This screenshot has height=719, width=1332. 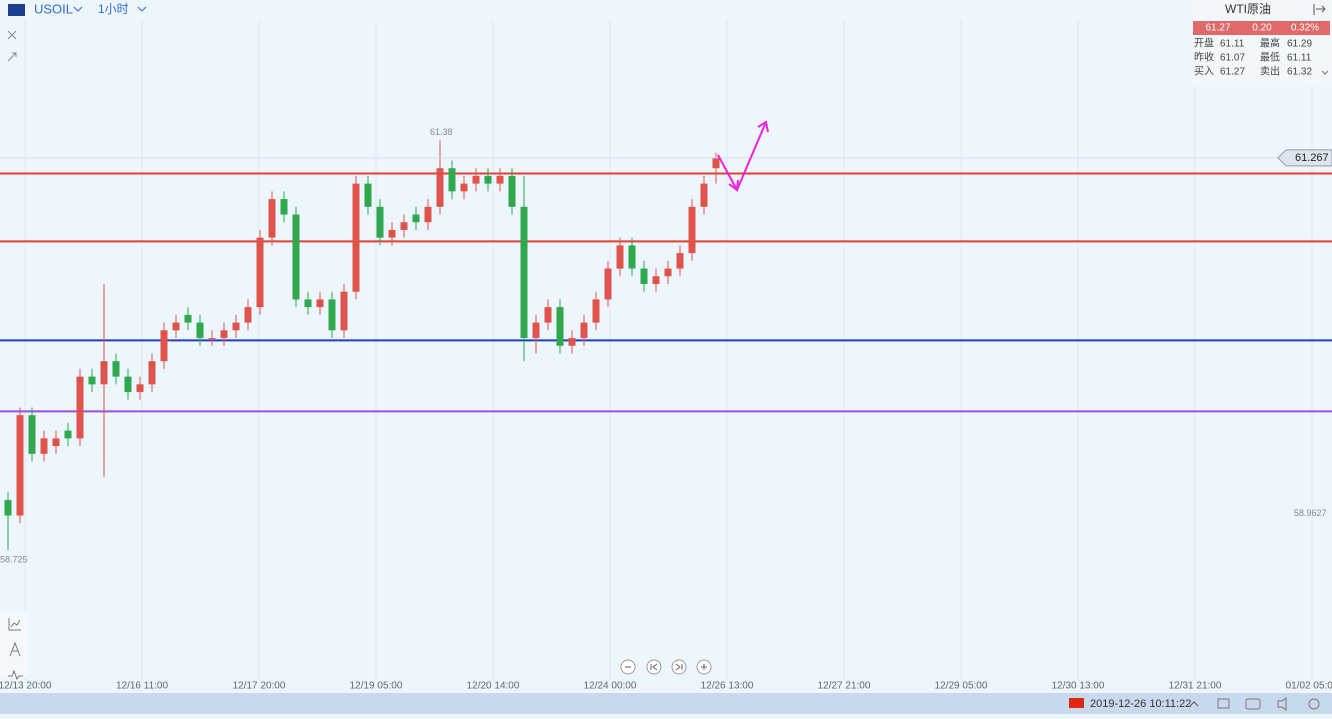 What do you see at coordinates (1282, 704) in the screenshot?
I see `sound-icon` at bounding box center [1282, 704].